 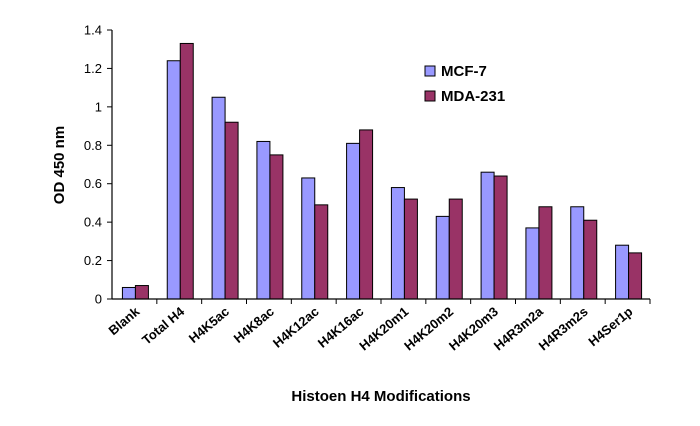 What do you see at coordinates (141, 292) in the screenshot?
I see `bar-mda231-blank` at bounding box center [141, 292].